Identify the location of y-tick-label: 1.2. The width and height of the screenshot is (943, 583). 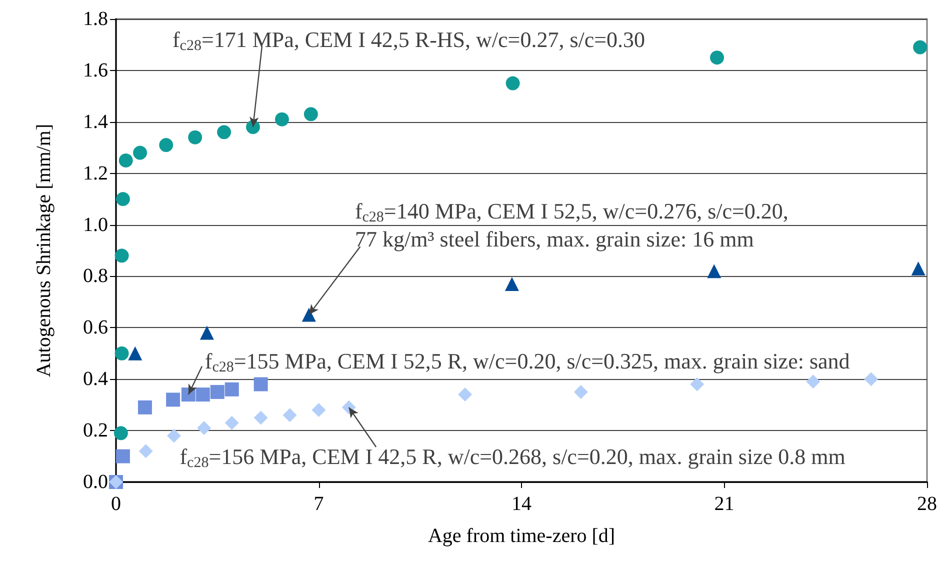
(95, 173).